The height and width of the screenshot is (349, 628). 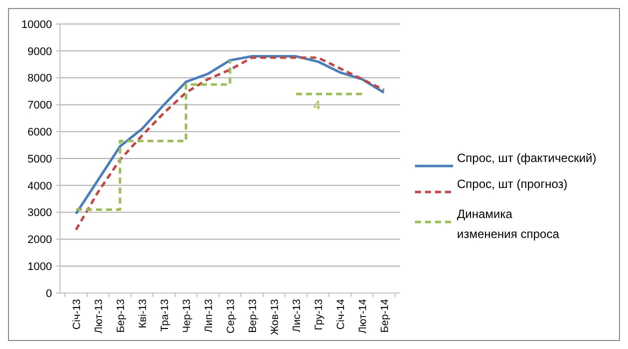 What do you see at coordinates (40, 240) in the screenshot?
I see `y-tick-label: 2000` at bounding box center [40, 240].